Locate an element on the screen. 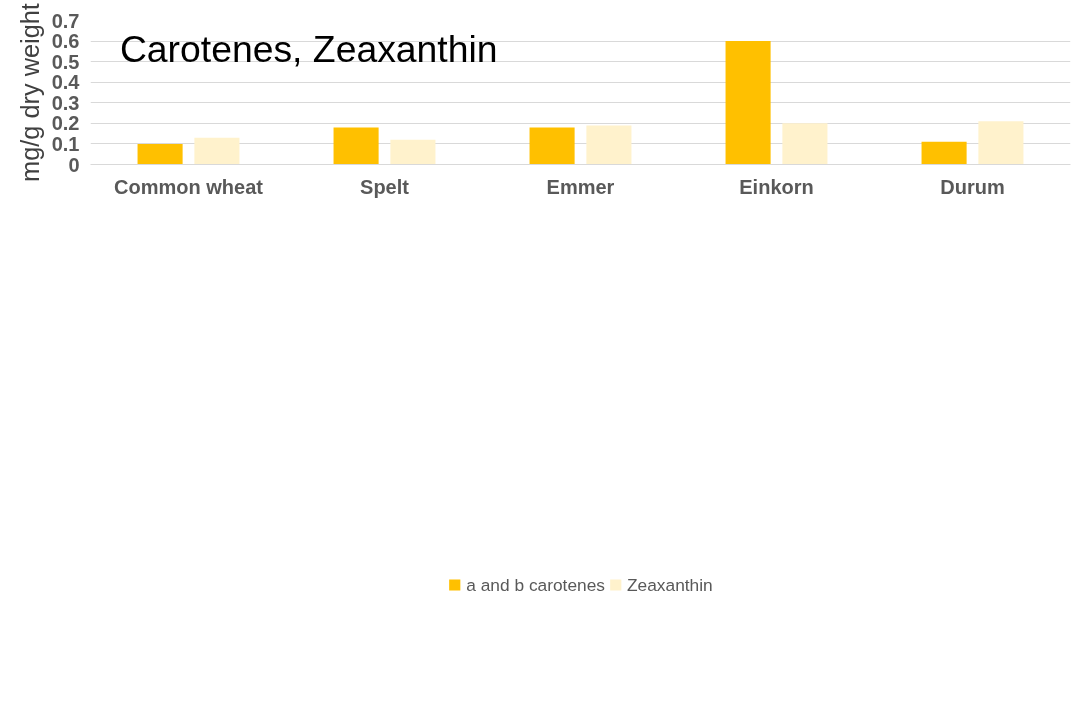 This screenshot has width=1081, height=727. y-tick-label: 0 is located at coordinates (74, 164).